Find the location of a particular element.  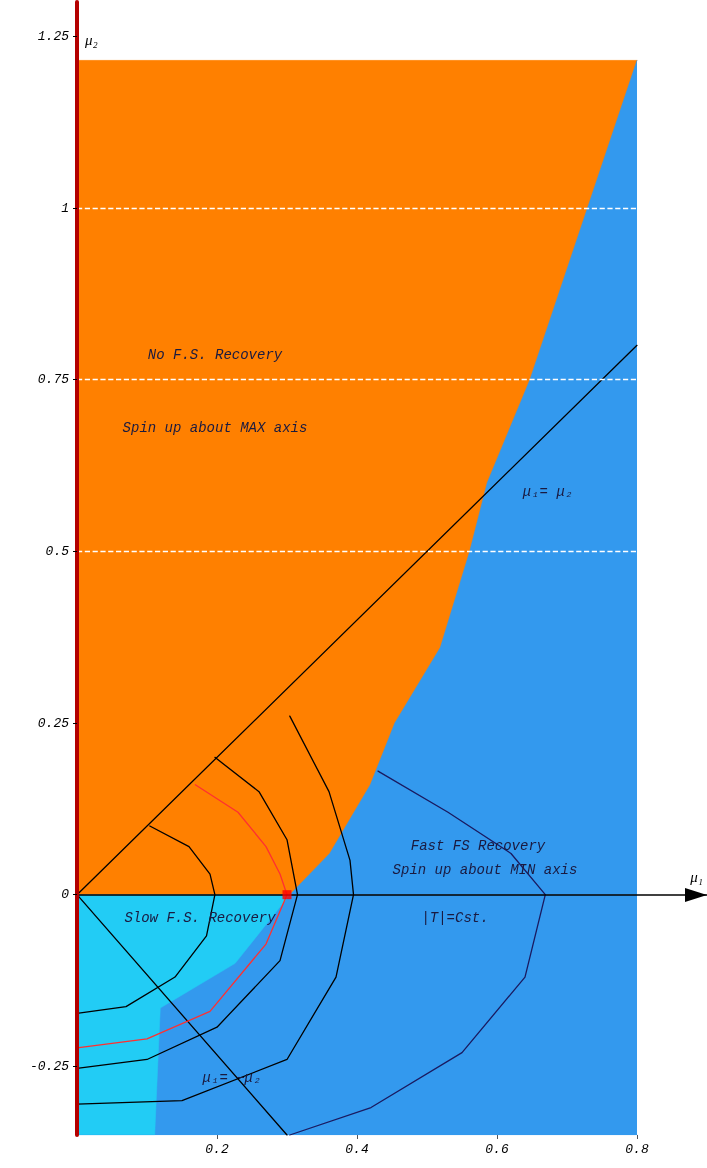

annotation: μ₁= μ₂ is located at coordinates (547, 492).